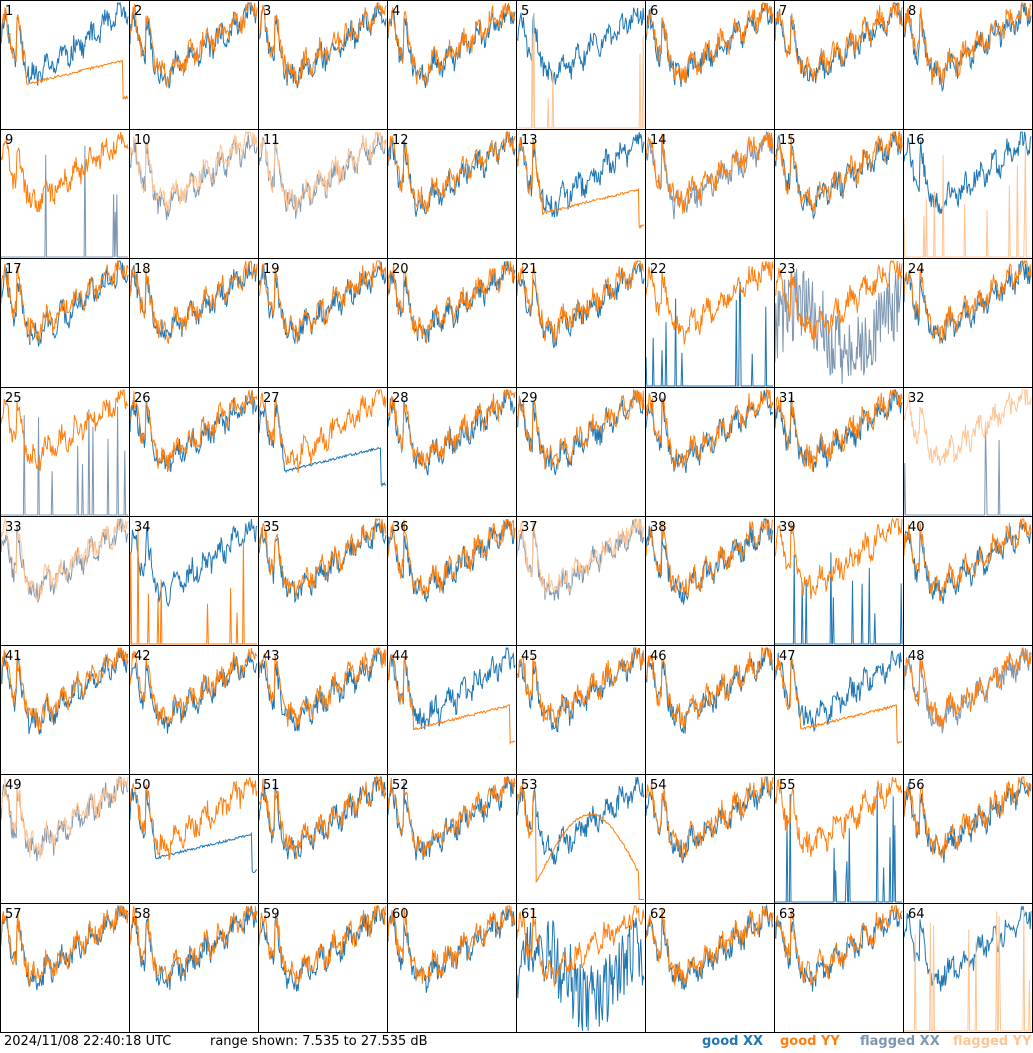 The height and width of the screenshot is (1053, 1033). What do you see at coordinates (967, 688) in the screenshot?
I see `panel-48-yy-line` at bounding box center [967, 688].